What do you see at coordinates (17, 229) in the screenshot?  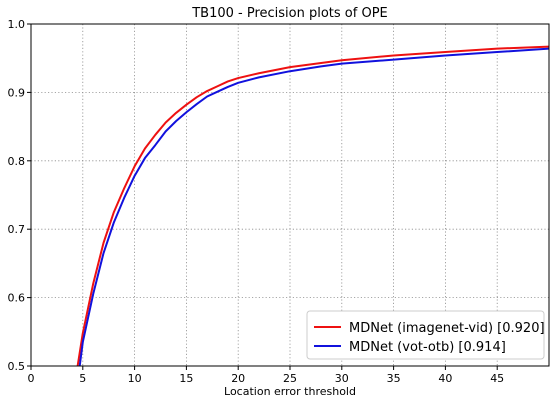 I see `y-tick-label: 0.7` at bounding box center [17, 229].